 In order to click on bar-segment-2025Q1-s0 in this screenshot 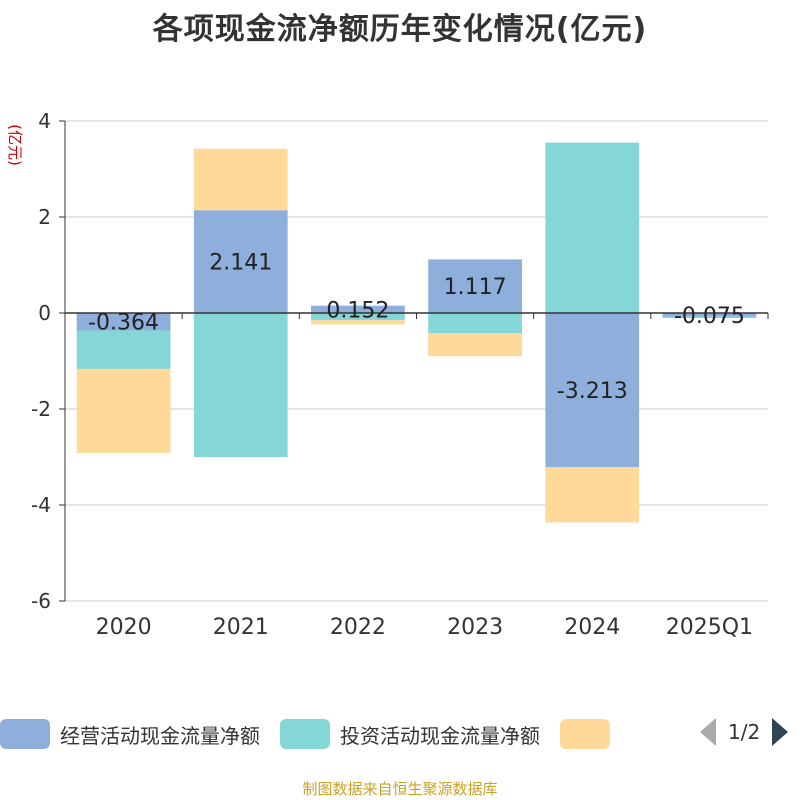, I will do `click(709, 315)`.